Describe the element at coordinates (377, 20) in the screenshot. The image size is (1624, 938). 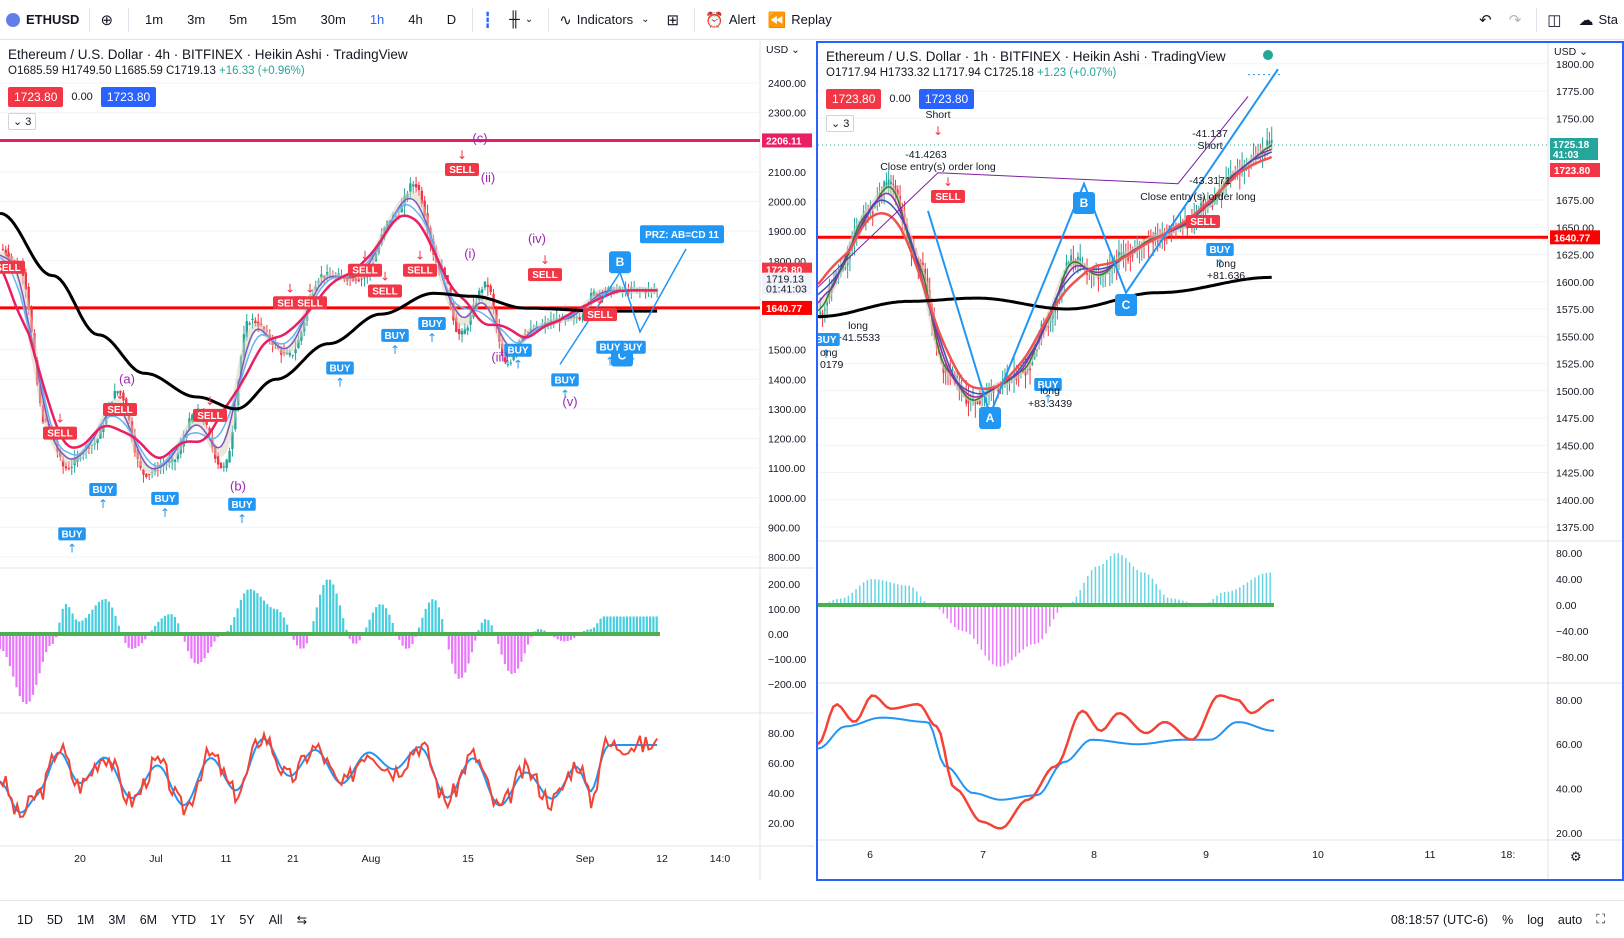
I see `timeframe-1h: 1h` at that location.